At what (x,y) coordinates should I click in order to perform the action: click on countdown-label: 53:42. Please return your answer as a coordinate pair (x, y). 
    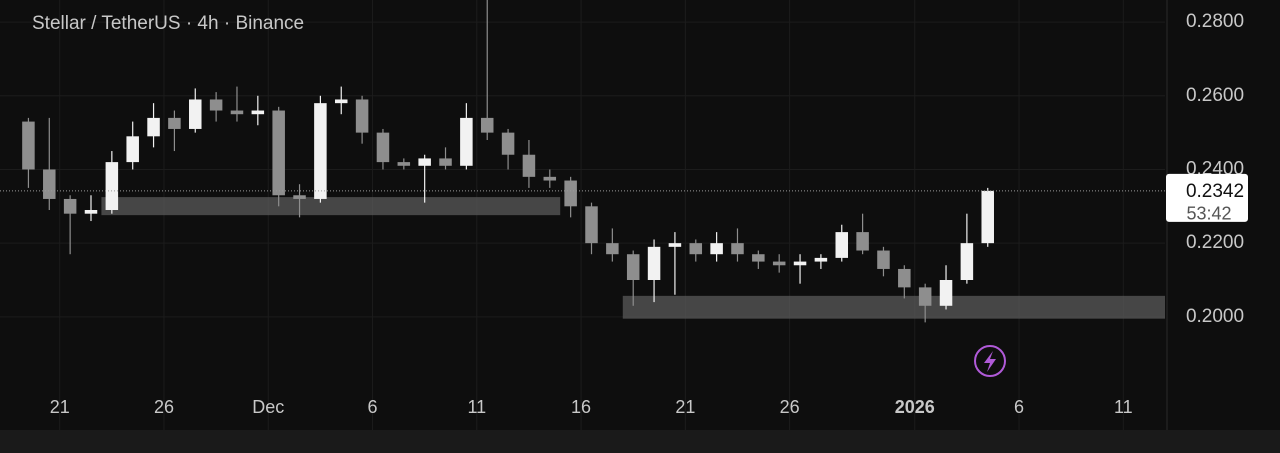
    Looking at the image, I should click on (1208, 214).